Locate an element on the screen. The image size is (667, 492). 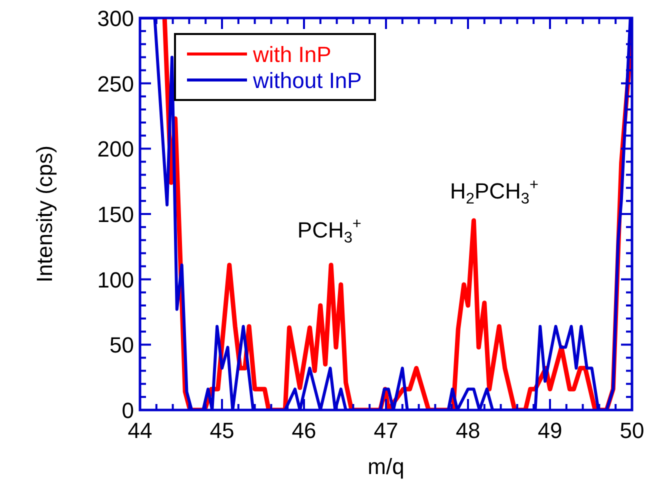
x-tick-label: 46 is located at coordinates (304, 430).